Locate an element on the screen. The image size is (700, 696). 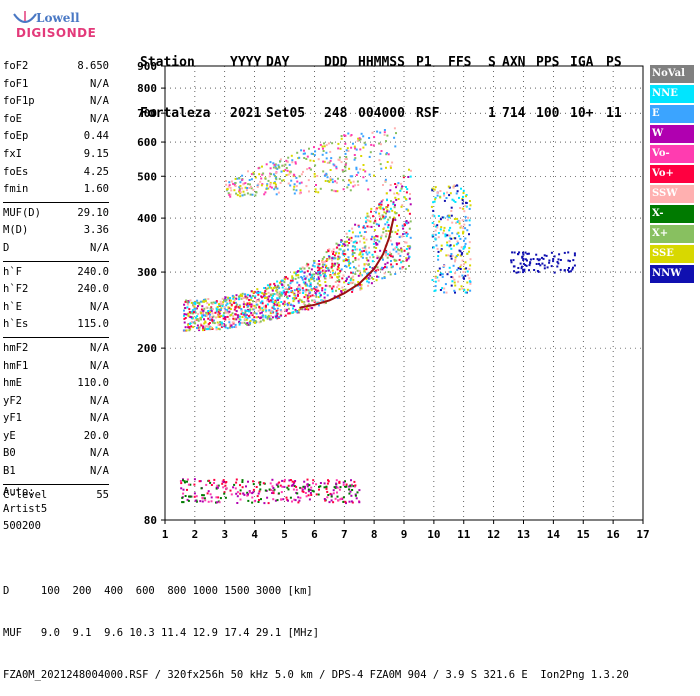
param-row-foep: foEp 0.44 is located at coordinates (56, 137).